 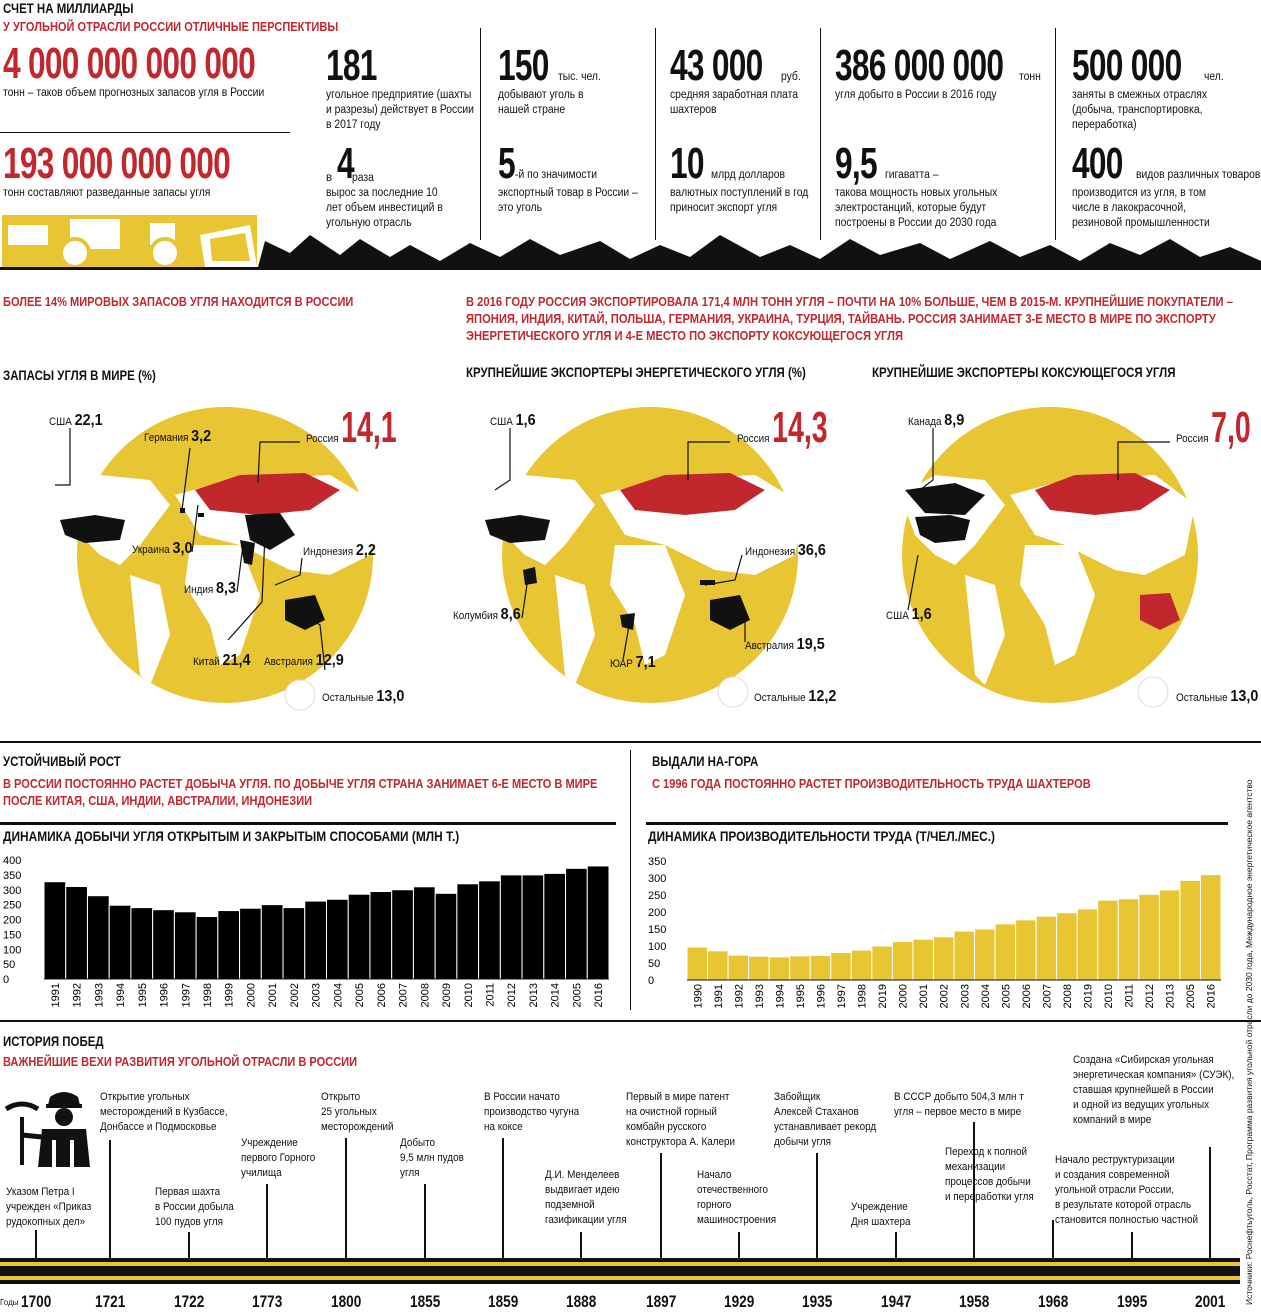 I want to click on region-indonesia, so click(x=707, y=582).